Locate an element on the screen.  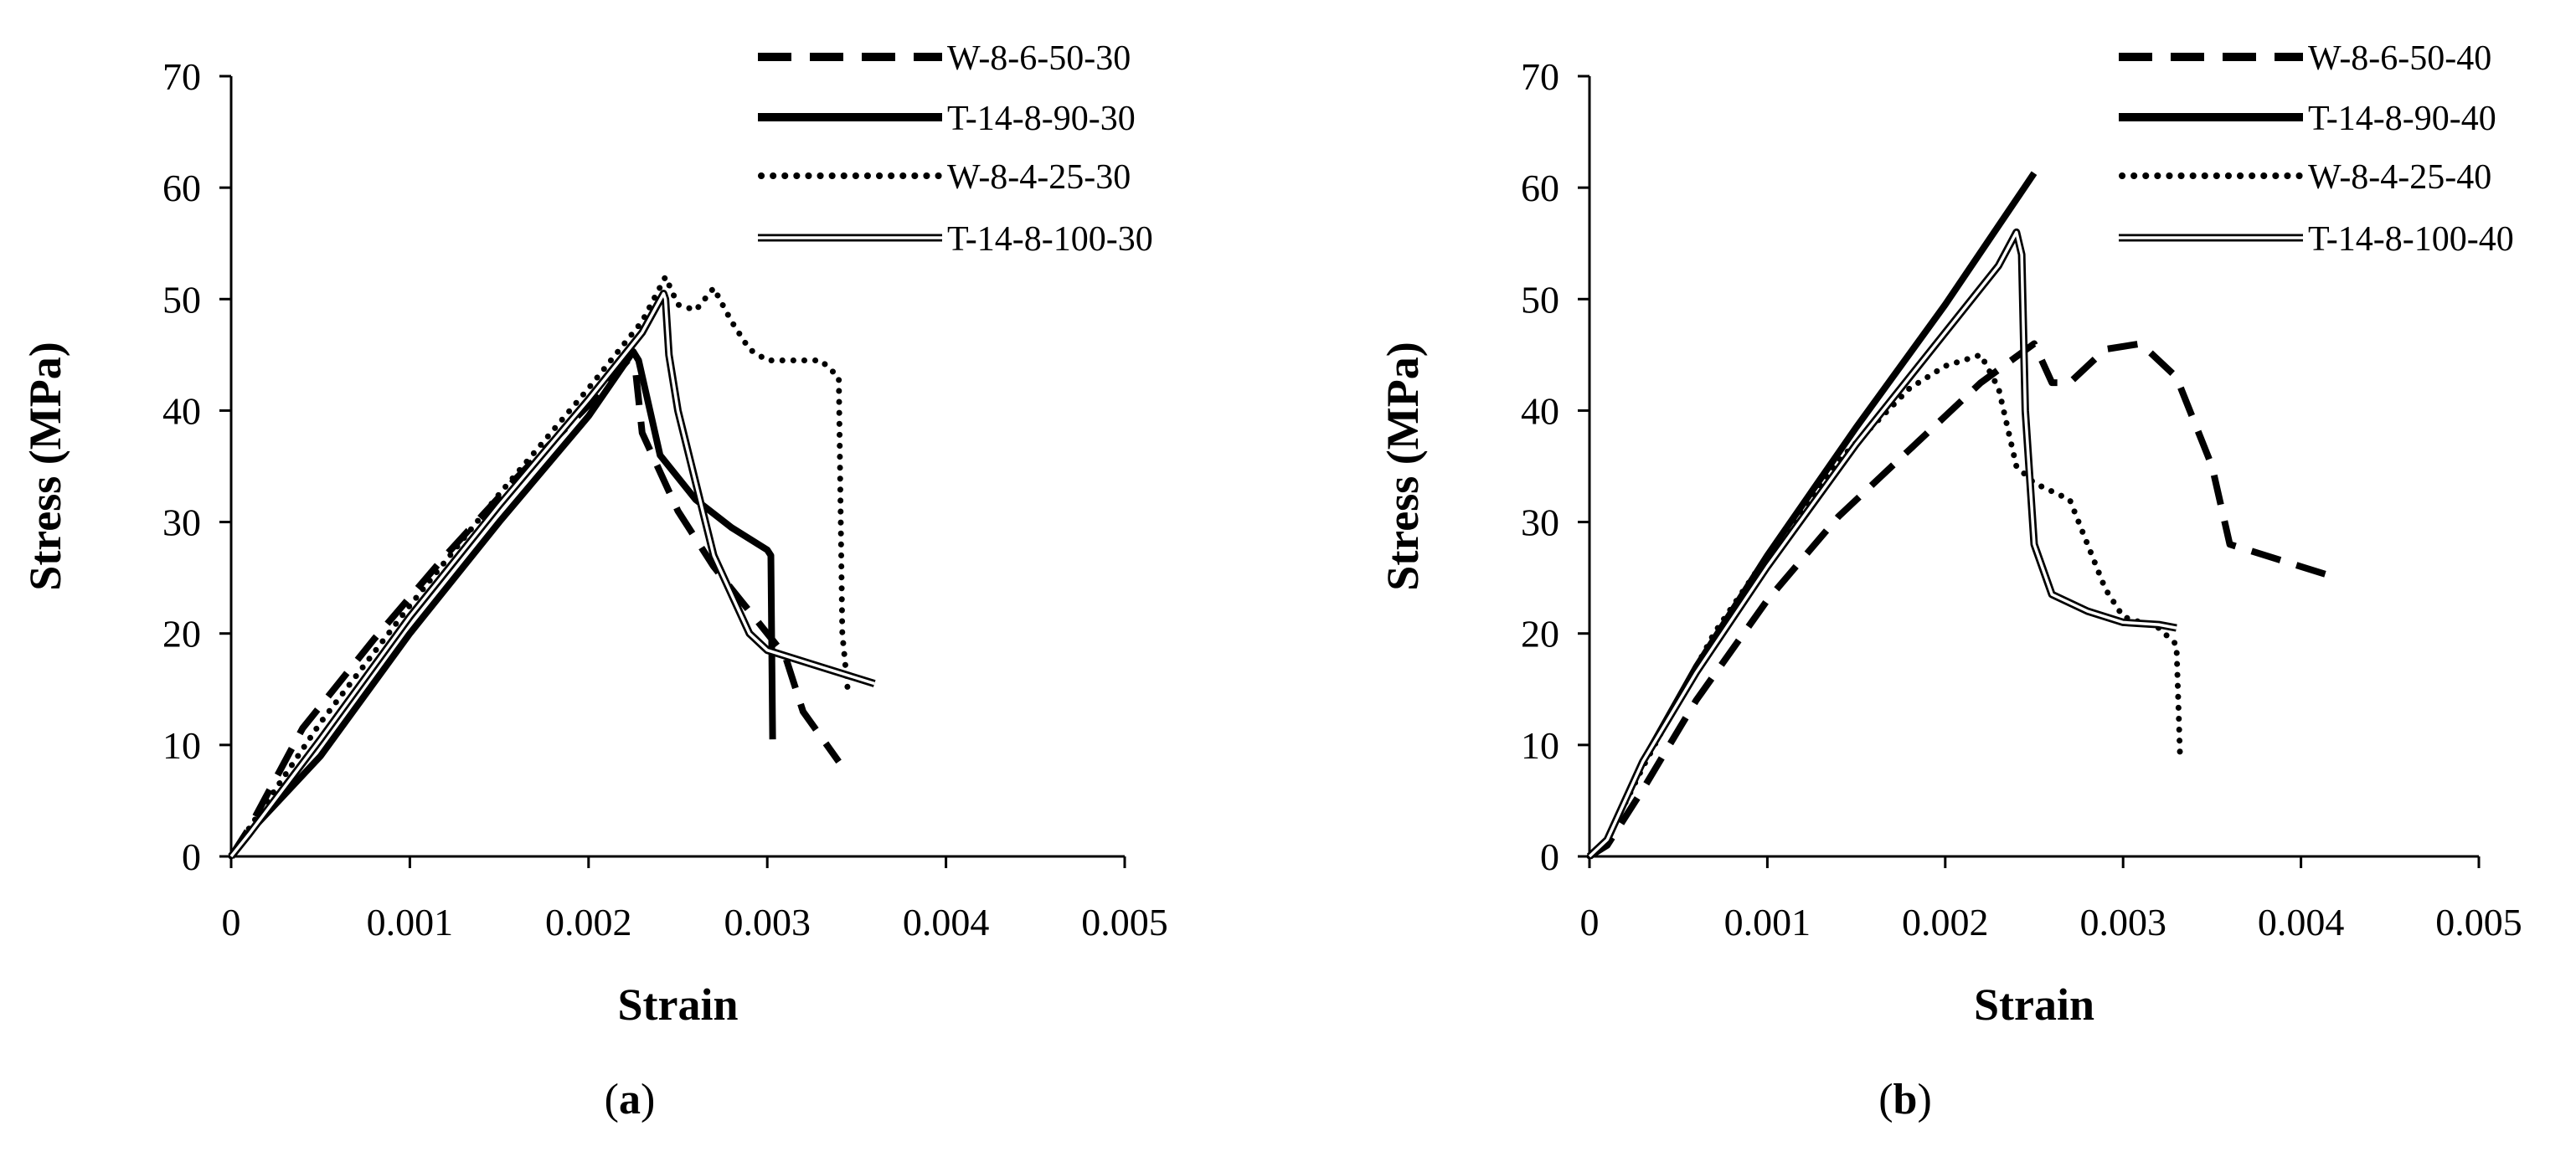
panel-caption: (a) is located at coordinates (630, 1099).